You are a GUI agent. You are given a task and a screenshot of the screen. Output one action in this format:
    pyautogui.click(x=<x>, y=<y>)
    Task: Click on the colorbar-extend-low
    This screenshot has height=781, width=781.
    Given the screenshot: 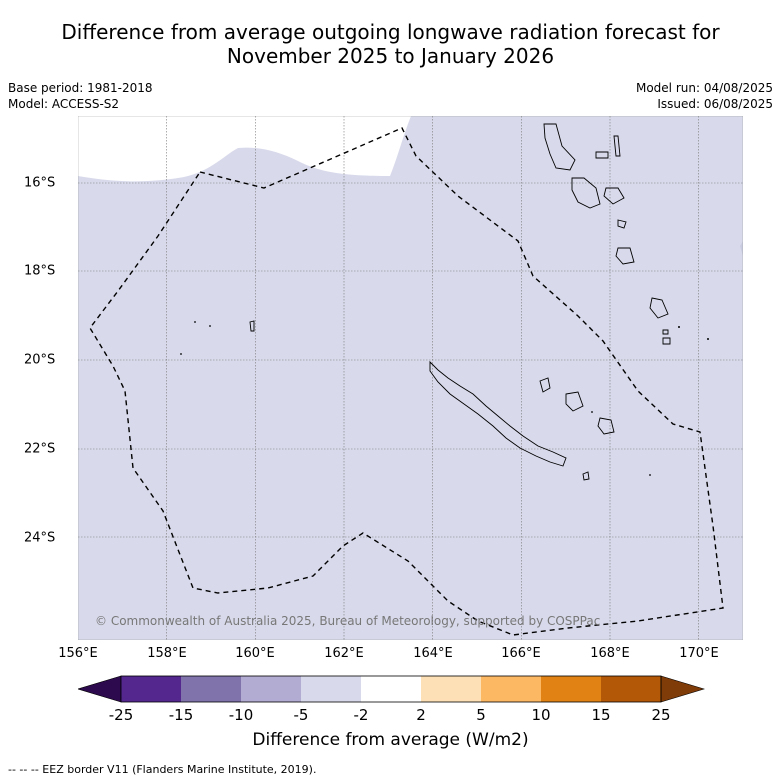 What is the action you would take?
    pyautogui.click(x=100, y=689)
    